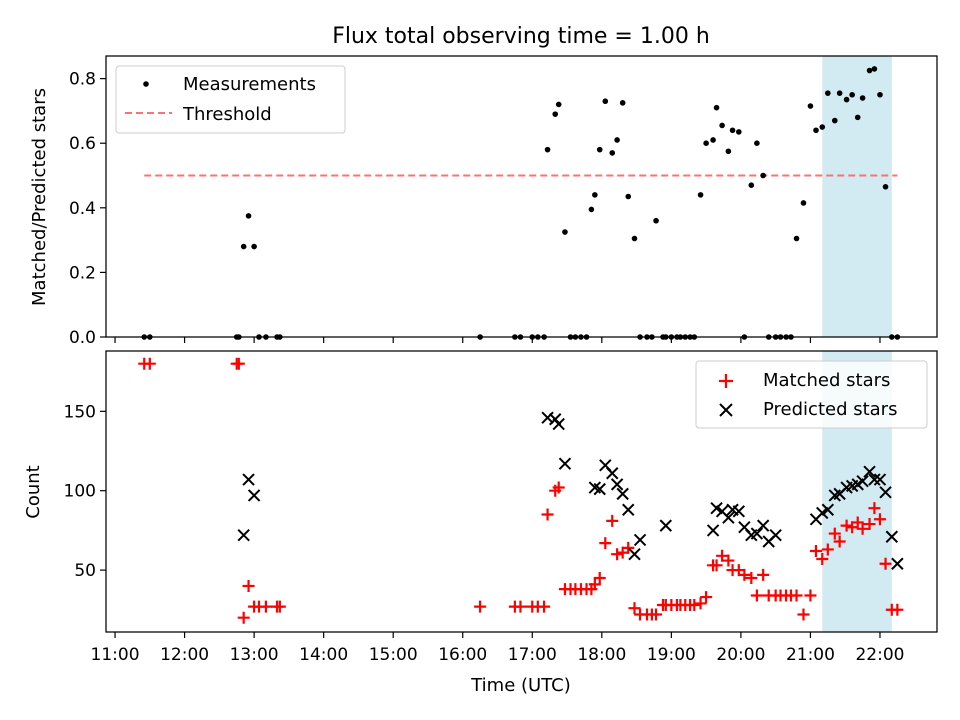  Describe the element at coordinates (740, 655) in the screenshot. I see `bottom-x-tick-label: 20:00` at that location.